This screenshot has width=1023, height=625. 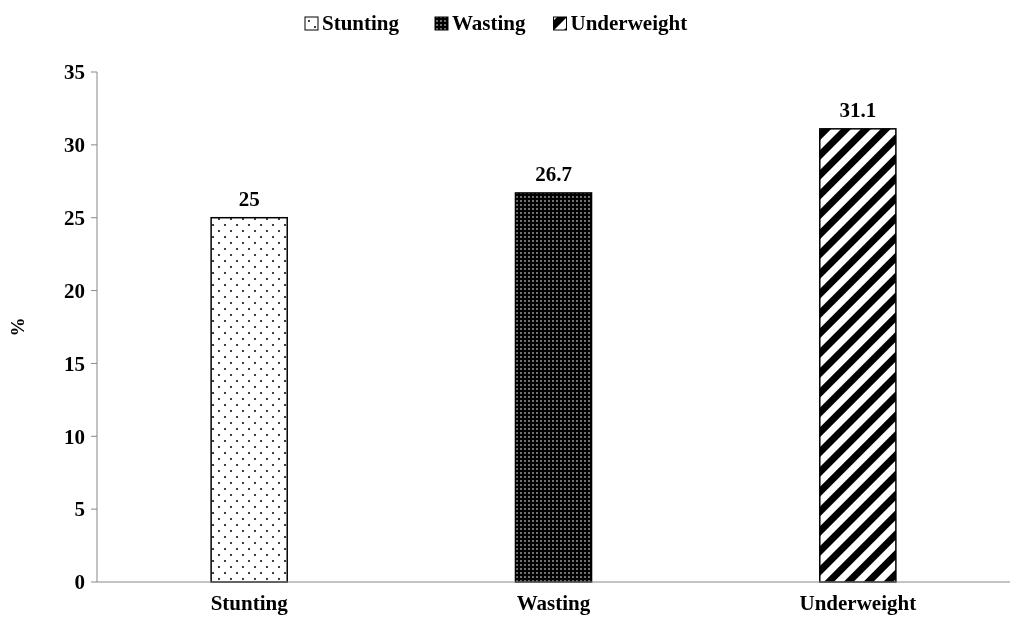 What do you see at coordinates (79, 582) in the screenshot?
I see `y-tick-label: 0` at bounding box center [79, 582].